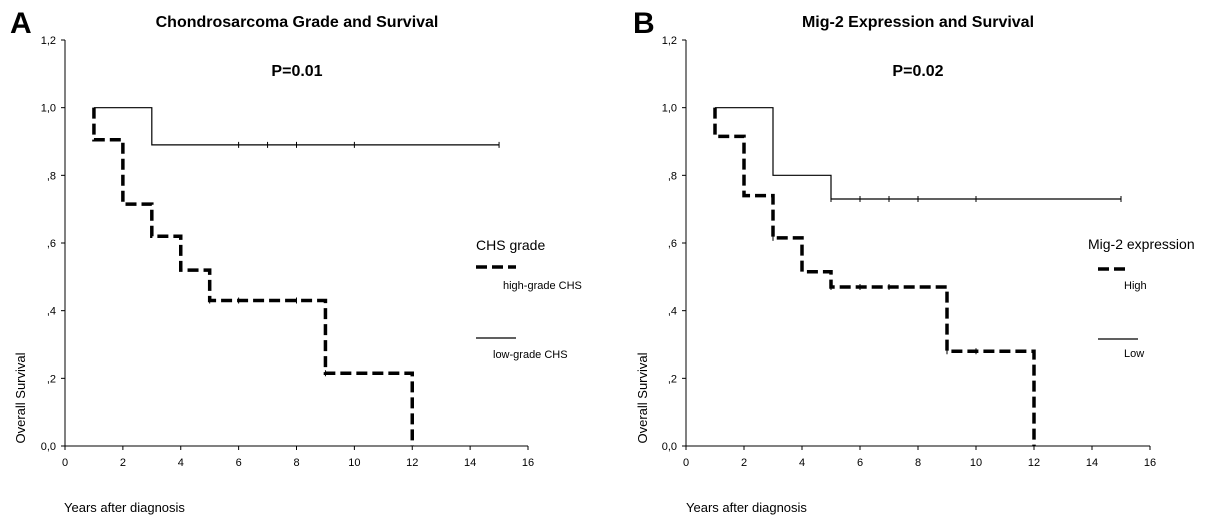 This screenshot has width=1232, height=521. Describe the element at coordinates (297, 22) in the screenshot. I see `chart-title: Chondrosarcoma Grade and Survival` at that location.